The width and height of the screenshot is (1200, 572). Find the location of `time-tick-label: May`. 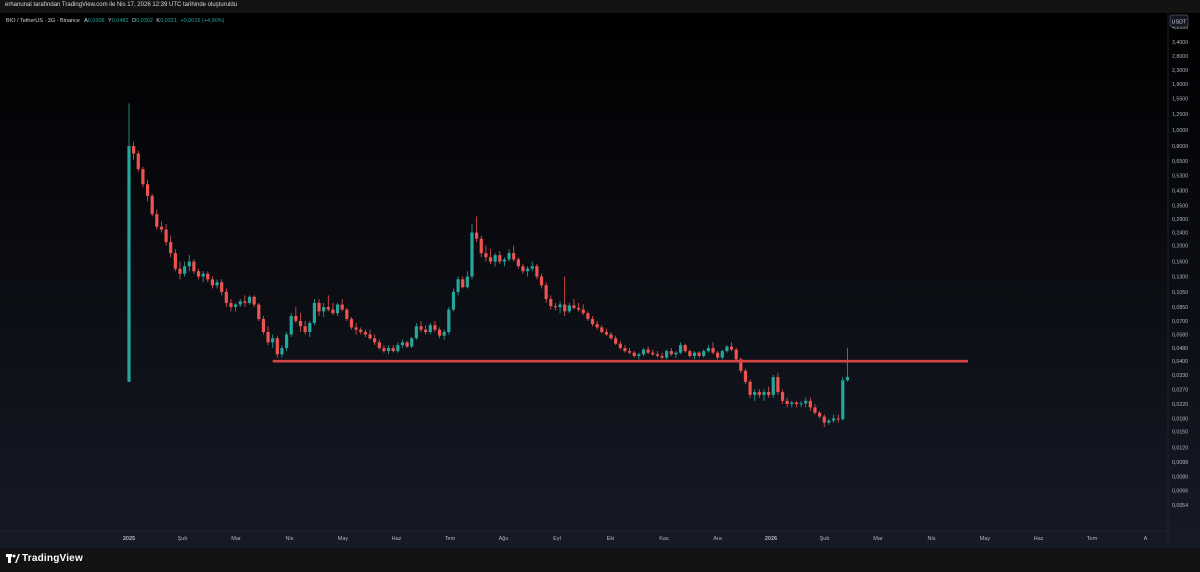

time-tick-label: May is located at coordinates (343, 539).